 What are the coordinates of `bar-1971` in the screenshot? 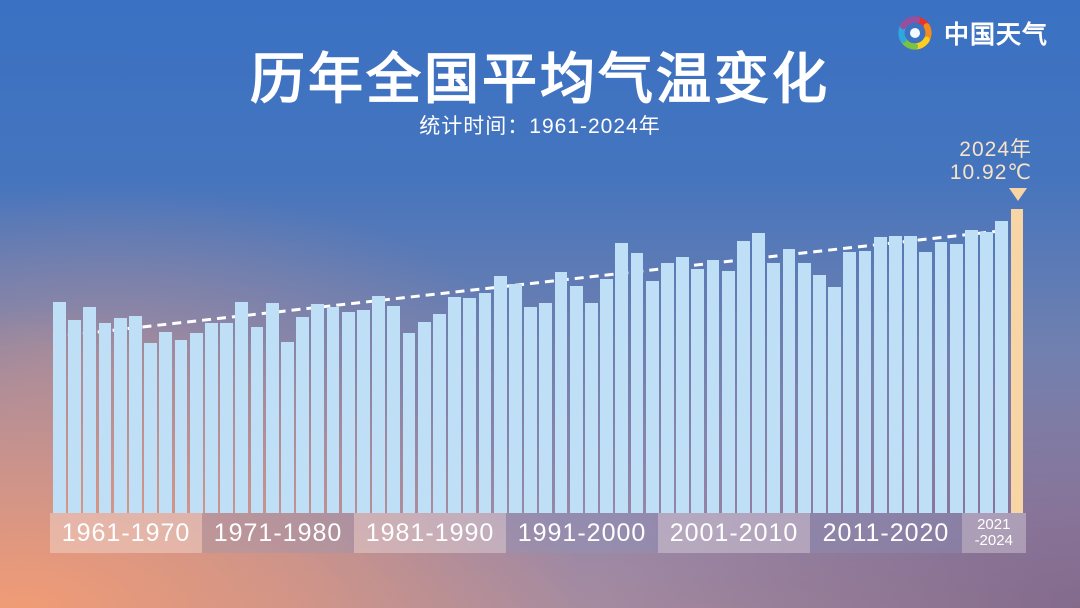 It's located at (211, 417).